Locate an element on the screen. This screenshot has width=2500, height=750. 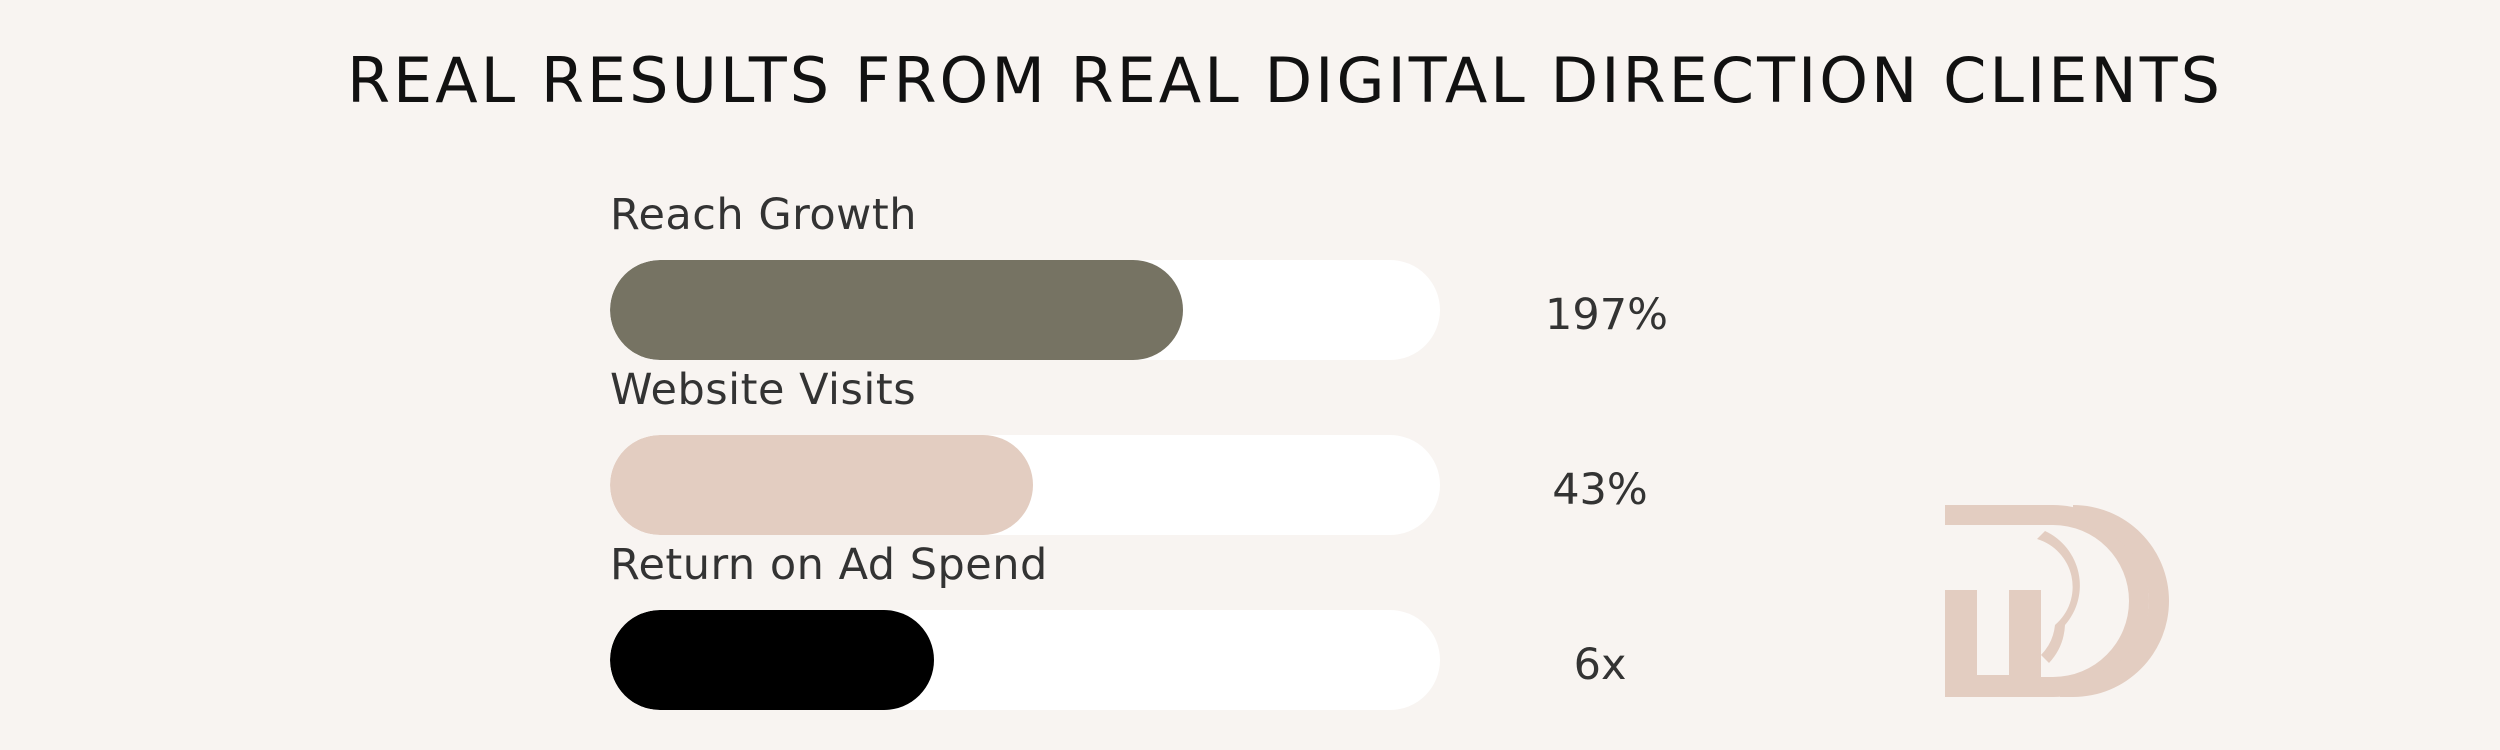
logo-inner-d-arc is located at coordinates (2058, 597).